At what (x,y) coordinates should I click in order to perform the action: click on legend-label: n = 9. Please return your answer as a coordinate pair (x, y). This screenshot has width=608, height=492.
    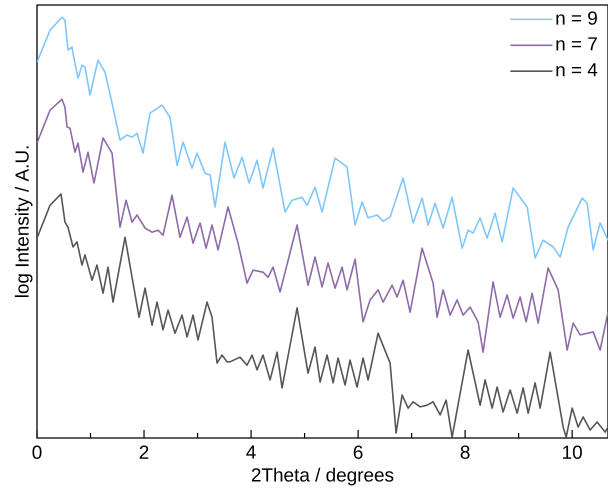
    Looking at the image, I should click on (576, 18).